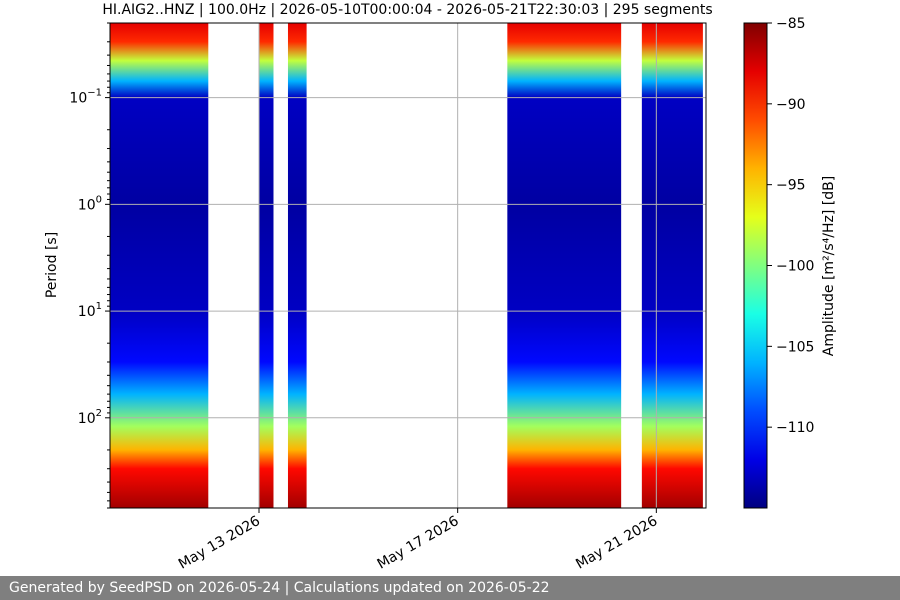 The height and width of the screenshot is (600, 900). I want to click on colorbar-tick-label: −105, so click(795, 347).